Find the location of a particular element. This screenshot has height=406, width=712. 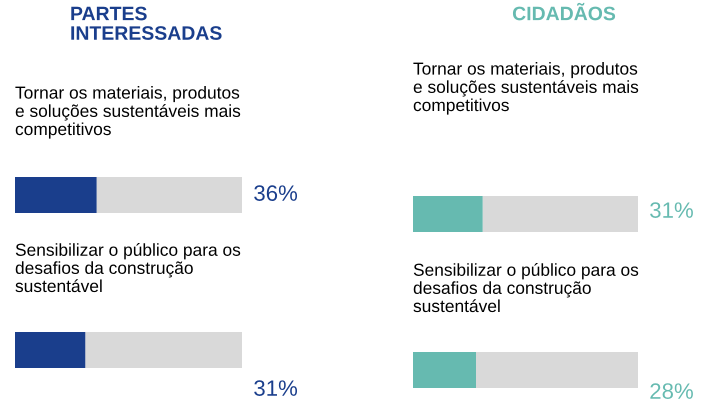

chart-title: CIDADÃOS is located at coordinates (564, 11).